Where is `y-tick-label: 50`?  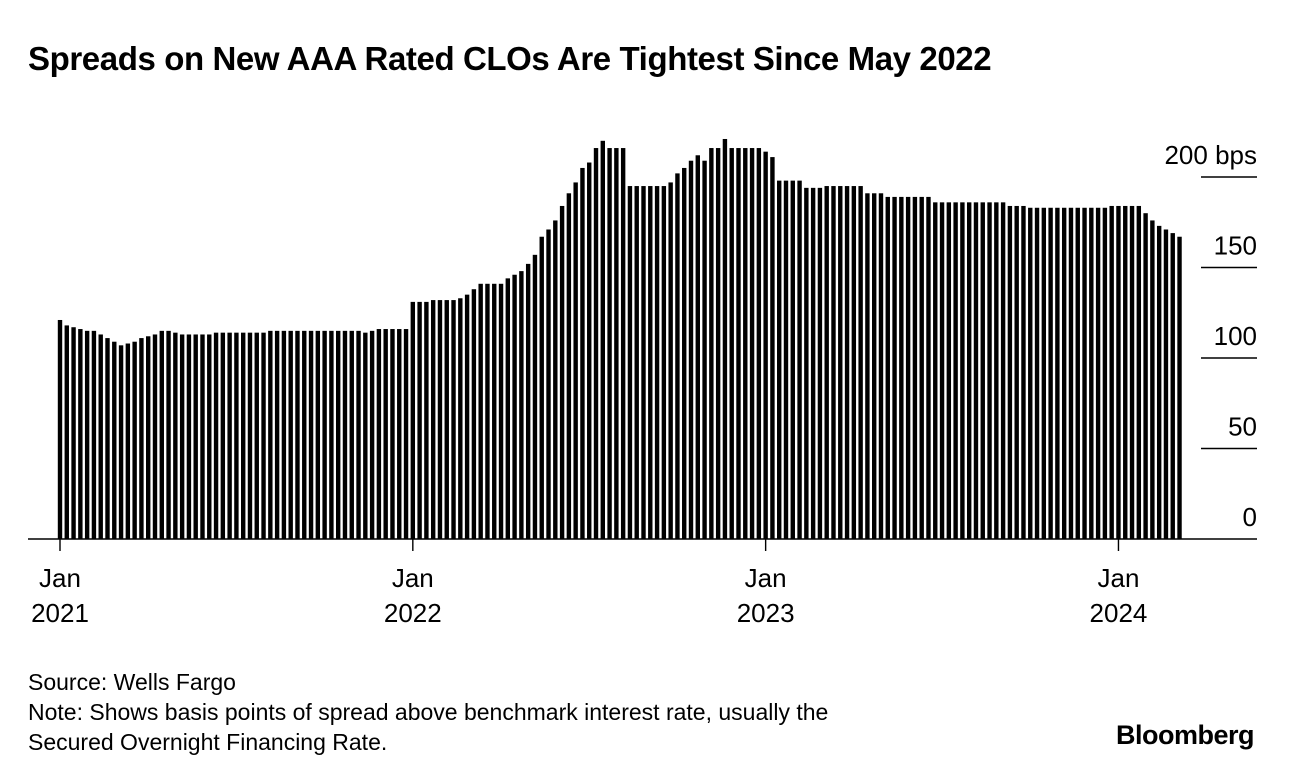
y-tick-label: 50 is located at coordinates (1242, 427).